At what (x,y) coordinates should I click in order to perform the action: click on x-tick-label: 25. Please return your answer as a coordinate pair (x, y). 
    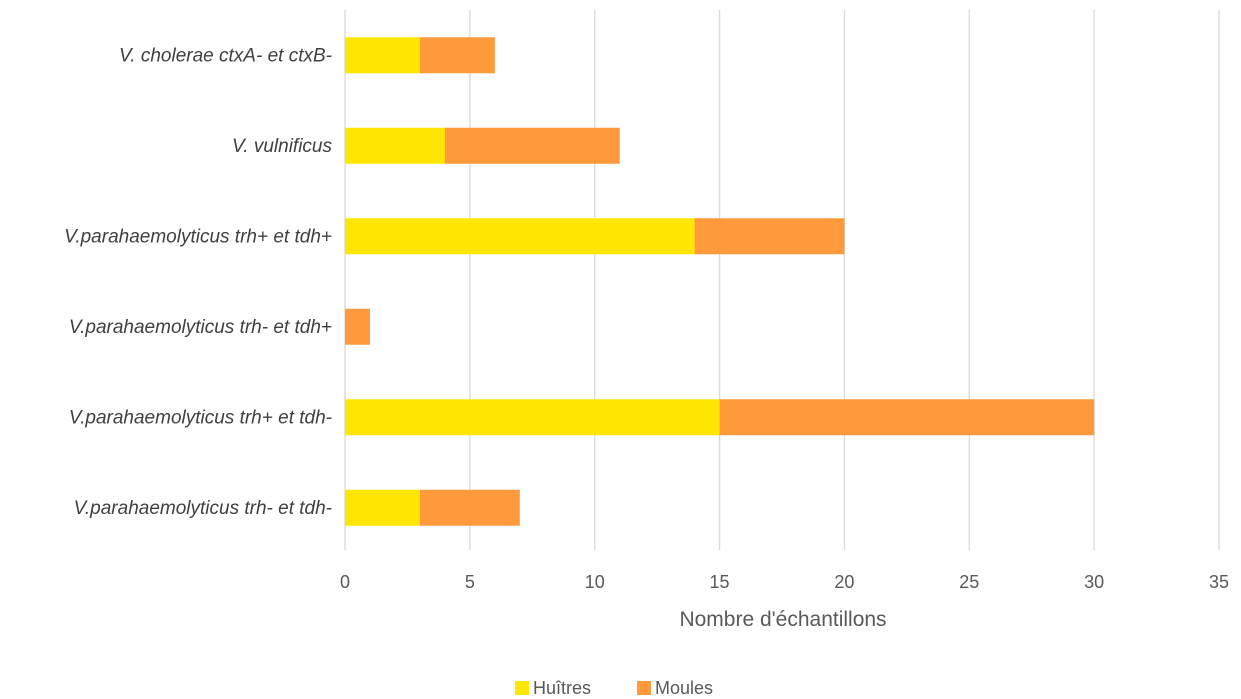
    Looking at the image, I should click on (969, 582).